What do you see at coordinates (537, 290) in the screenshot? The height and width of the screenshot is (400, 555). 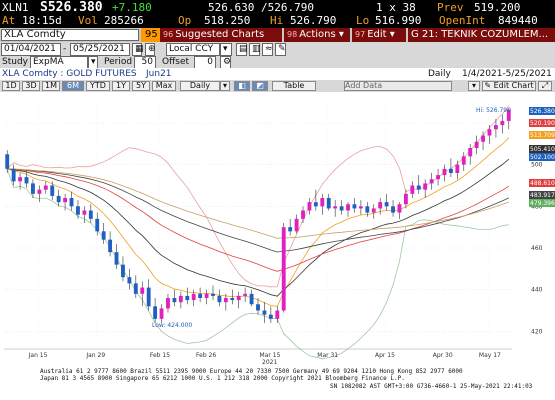 I see `y-tick-label: 440` at bounding box center [537, 290].